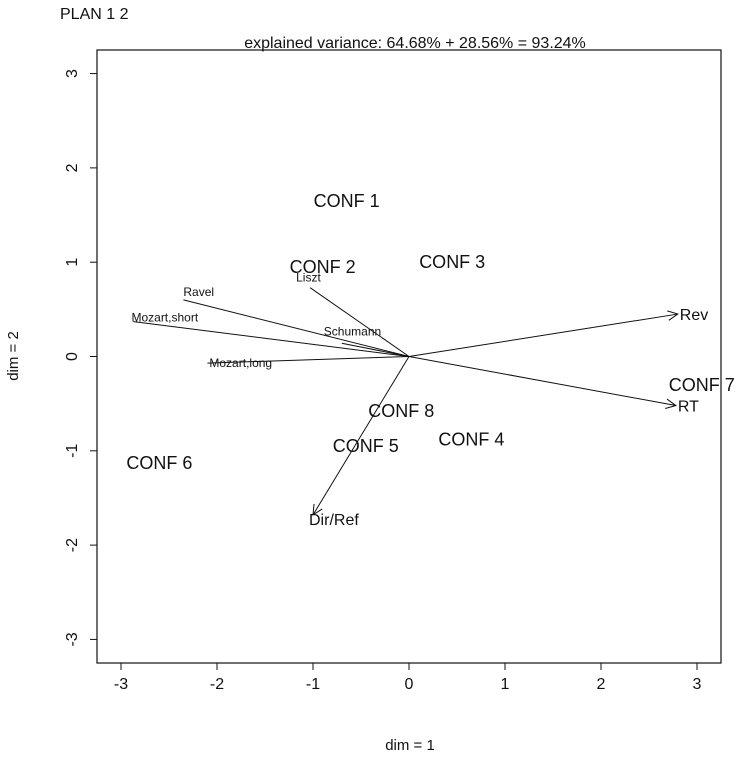 Image resolution: width=741 pixels, height=759 pixels. What do you see at coordinates (72, 73) in the screenshot?
I see `y-tick-label: 3` at bounding box center [72, 73].